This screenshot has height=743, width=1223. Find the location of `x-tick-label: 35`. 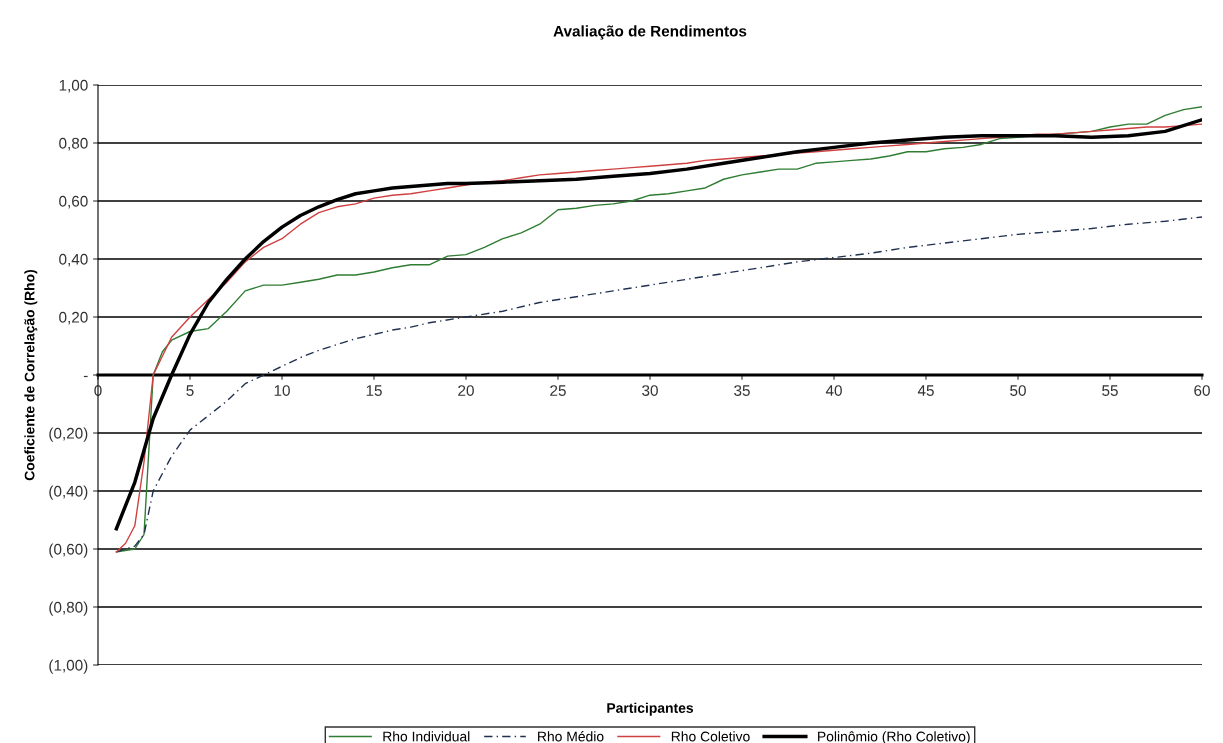

x-tick-label: 35 is located at coordinates (742, 390).